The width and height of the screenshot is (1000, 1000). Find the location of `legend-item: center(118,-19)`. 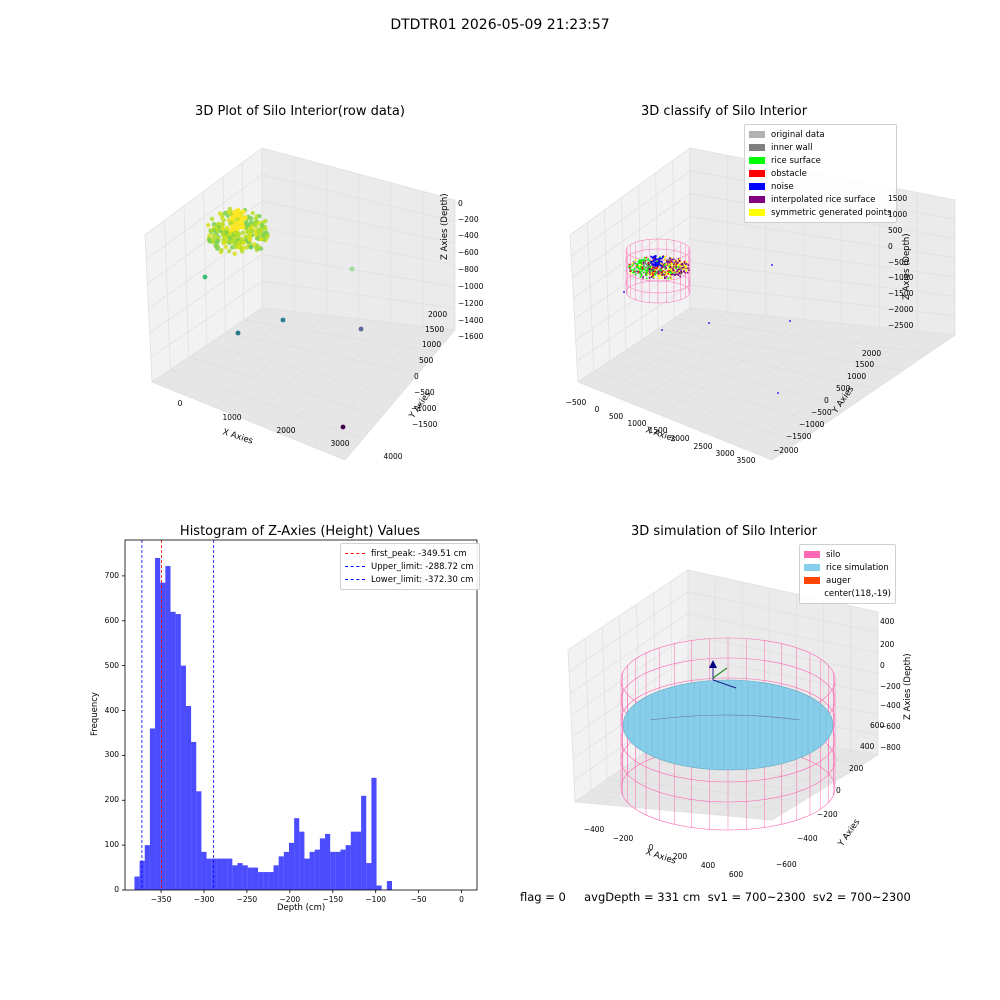

legend-item: center(118,-19) is located at coordinates (847, 593).